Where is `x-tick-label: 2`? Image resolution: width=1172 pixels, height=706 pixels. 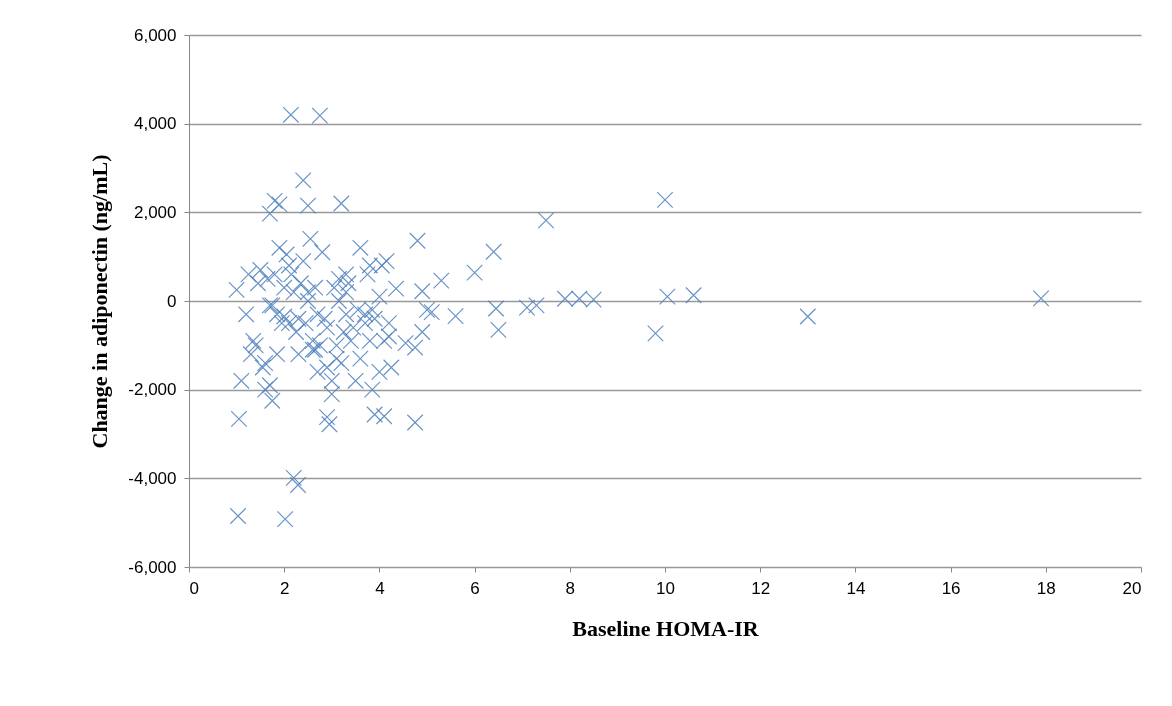
x-tick-label: 2 is located at coordinates (284, 588).